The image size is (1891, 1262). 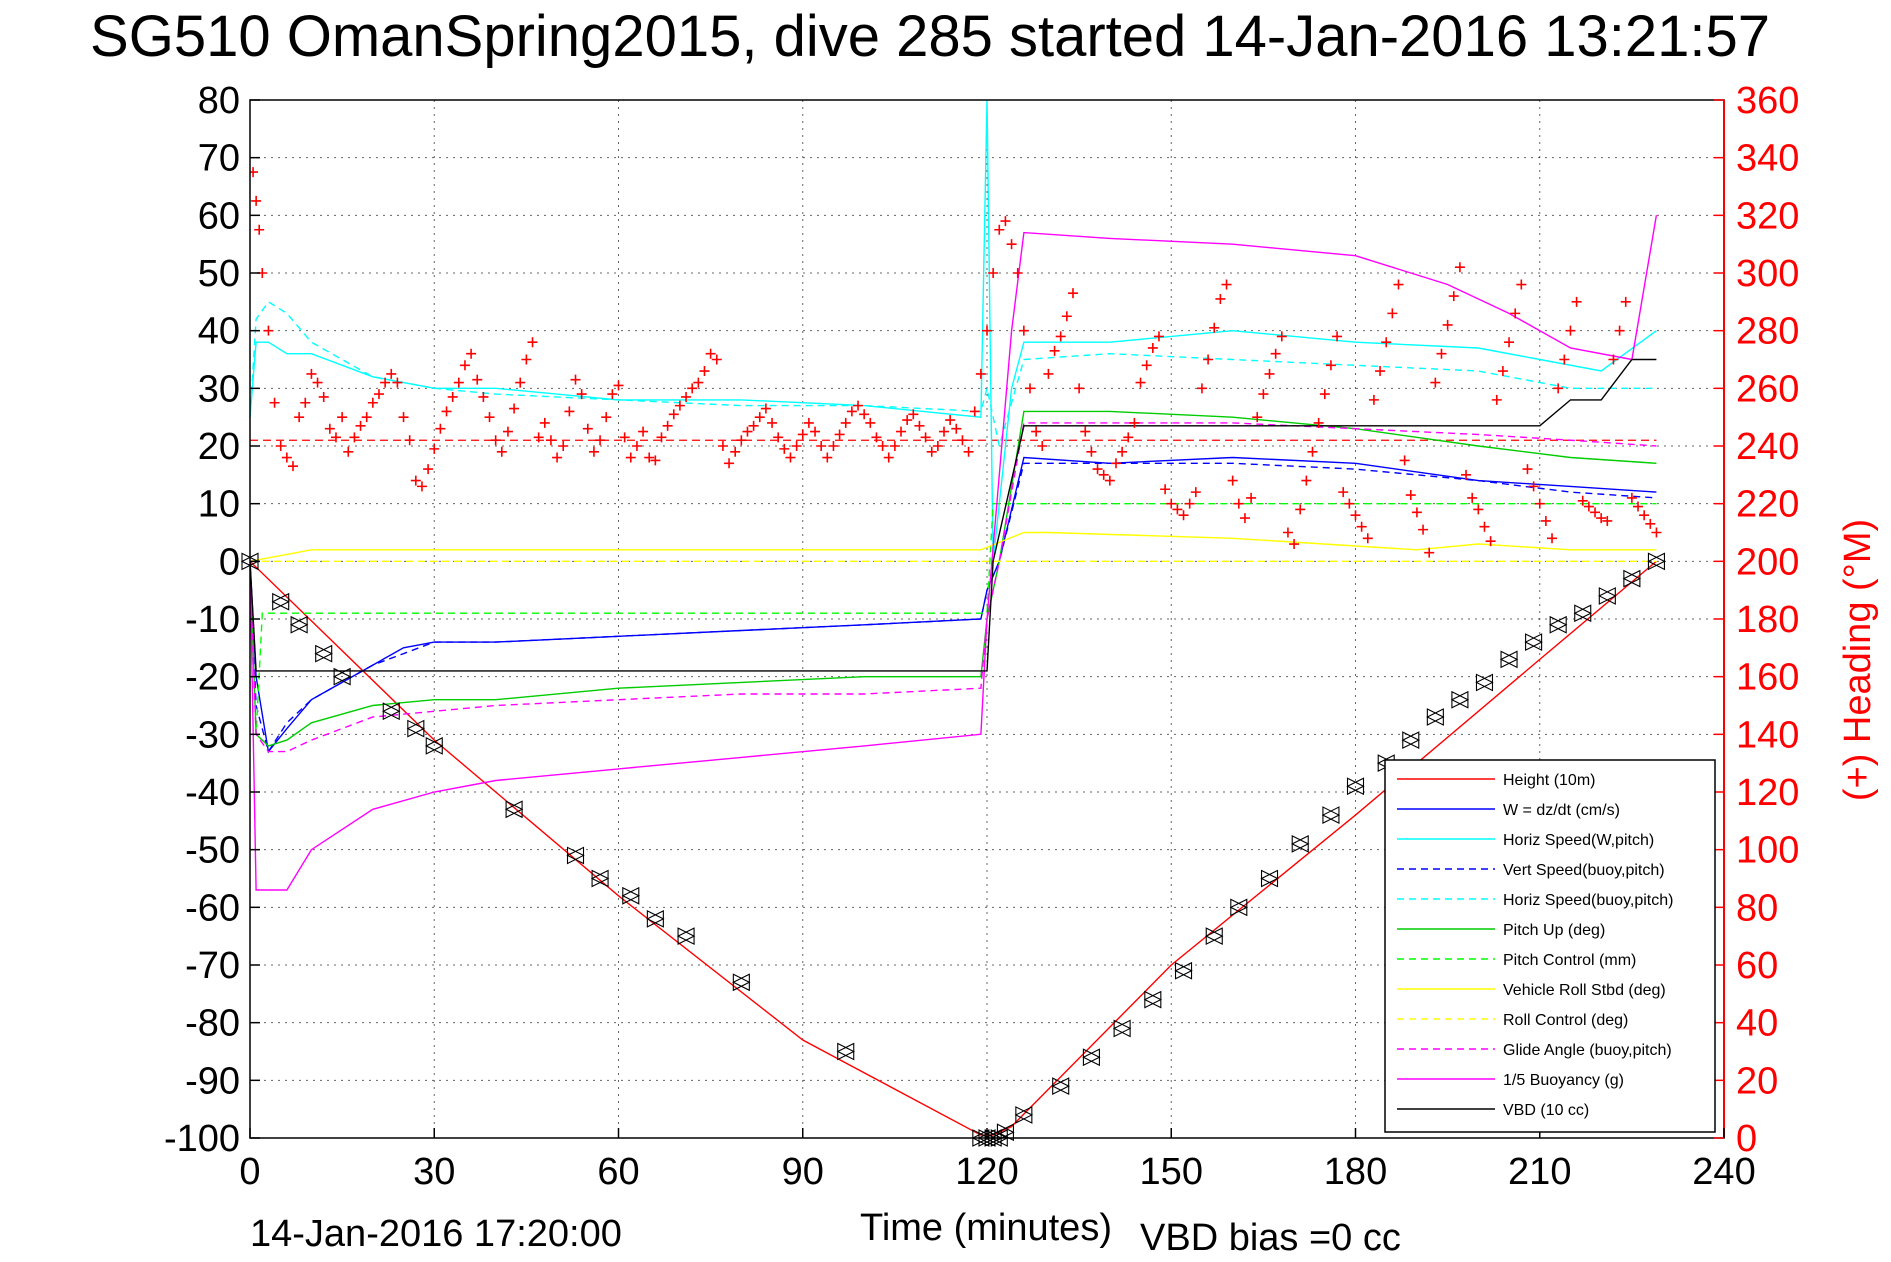 What do you see at coordinates (803, 1172) in the screenshot?
I see `x-tick-label: 90` at bounding box center [803, 1172].